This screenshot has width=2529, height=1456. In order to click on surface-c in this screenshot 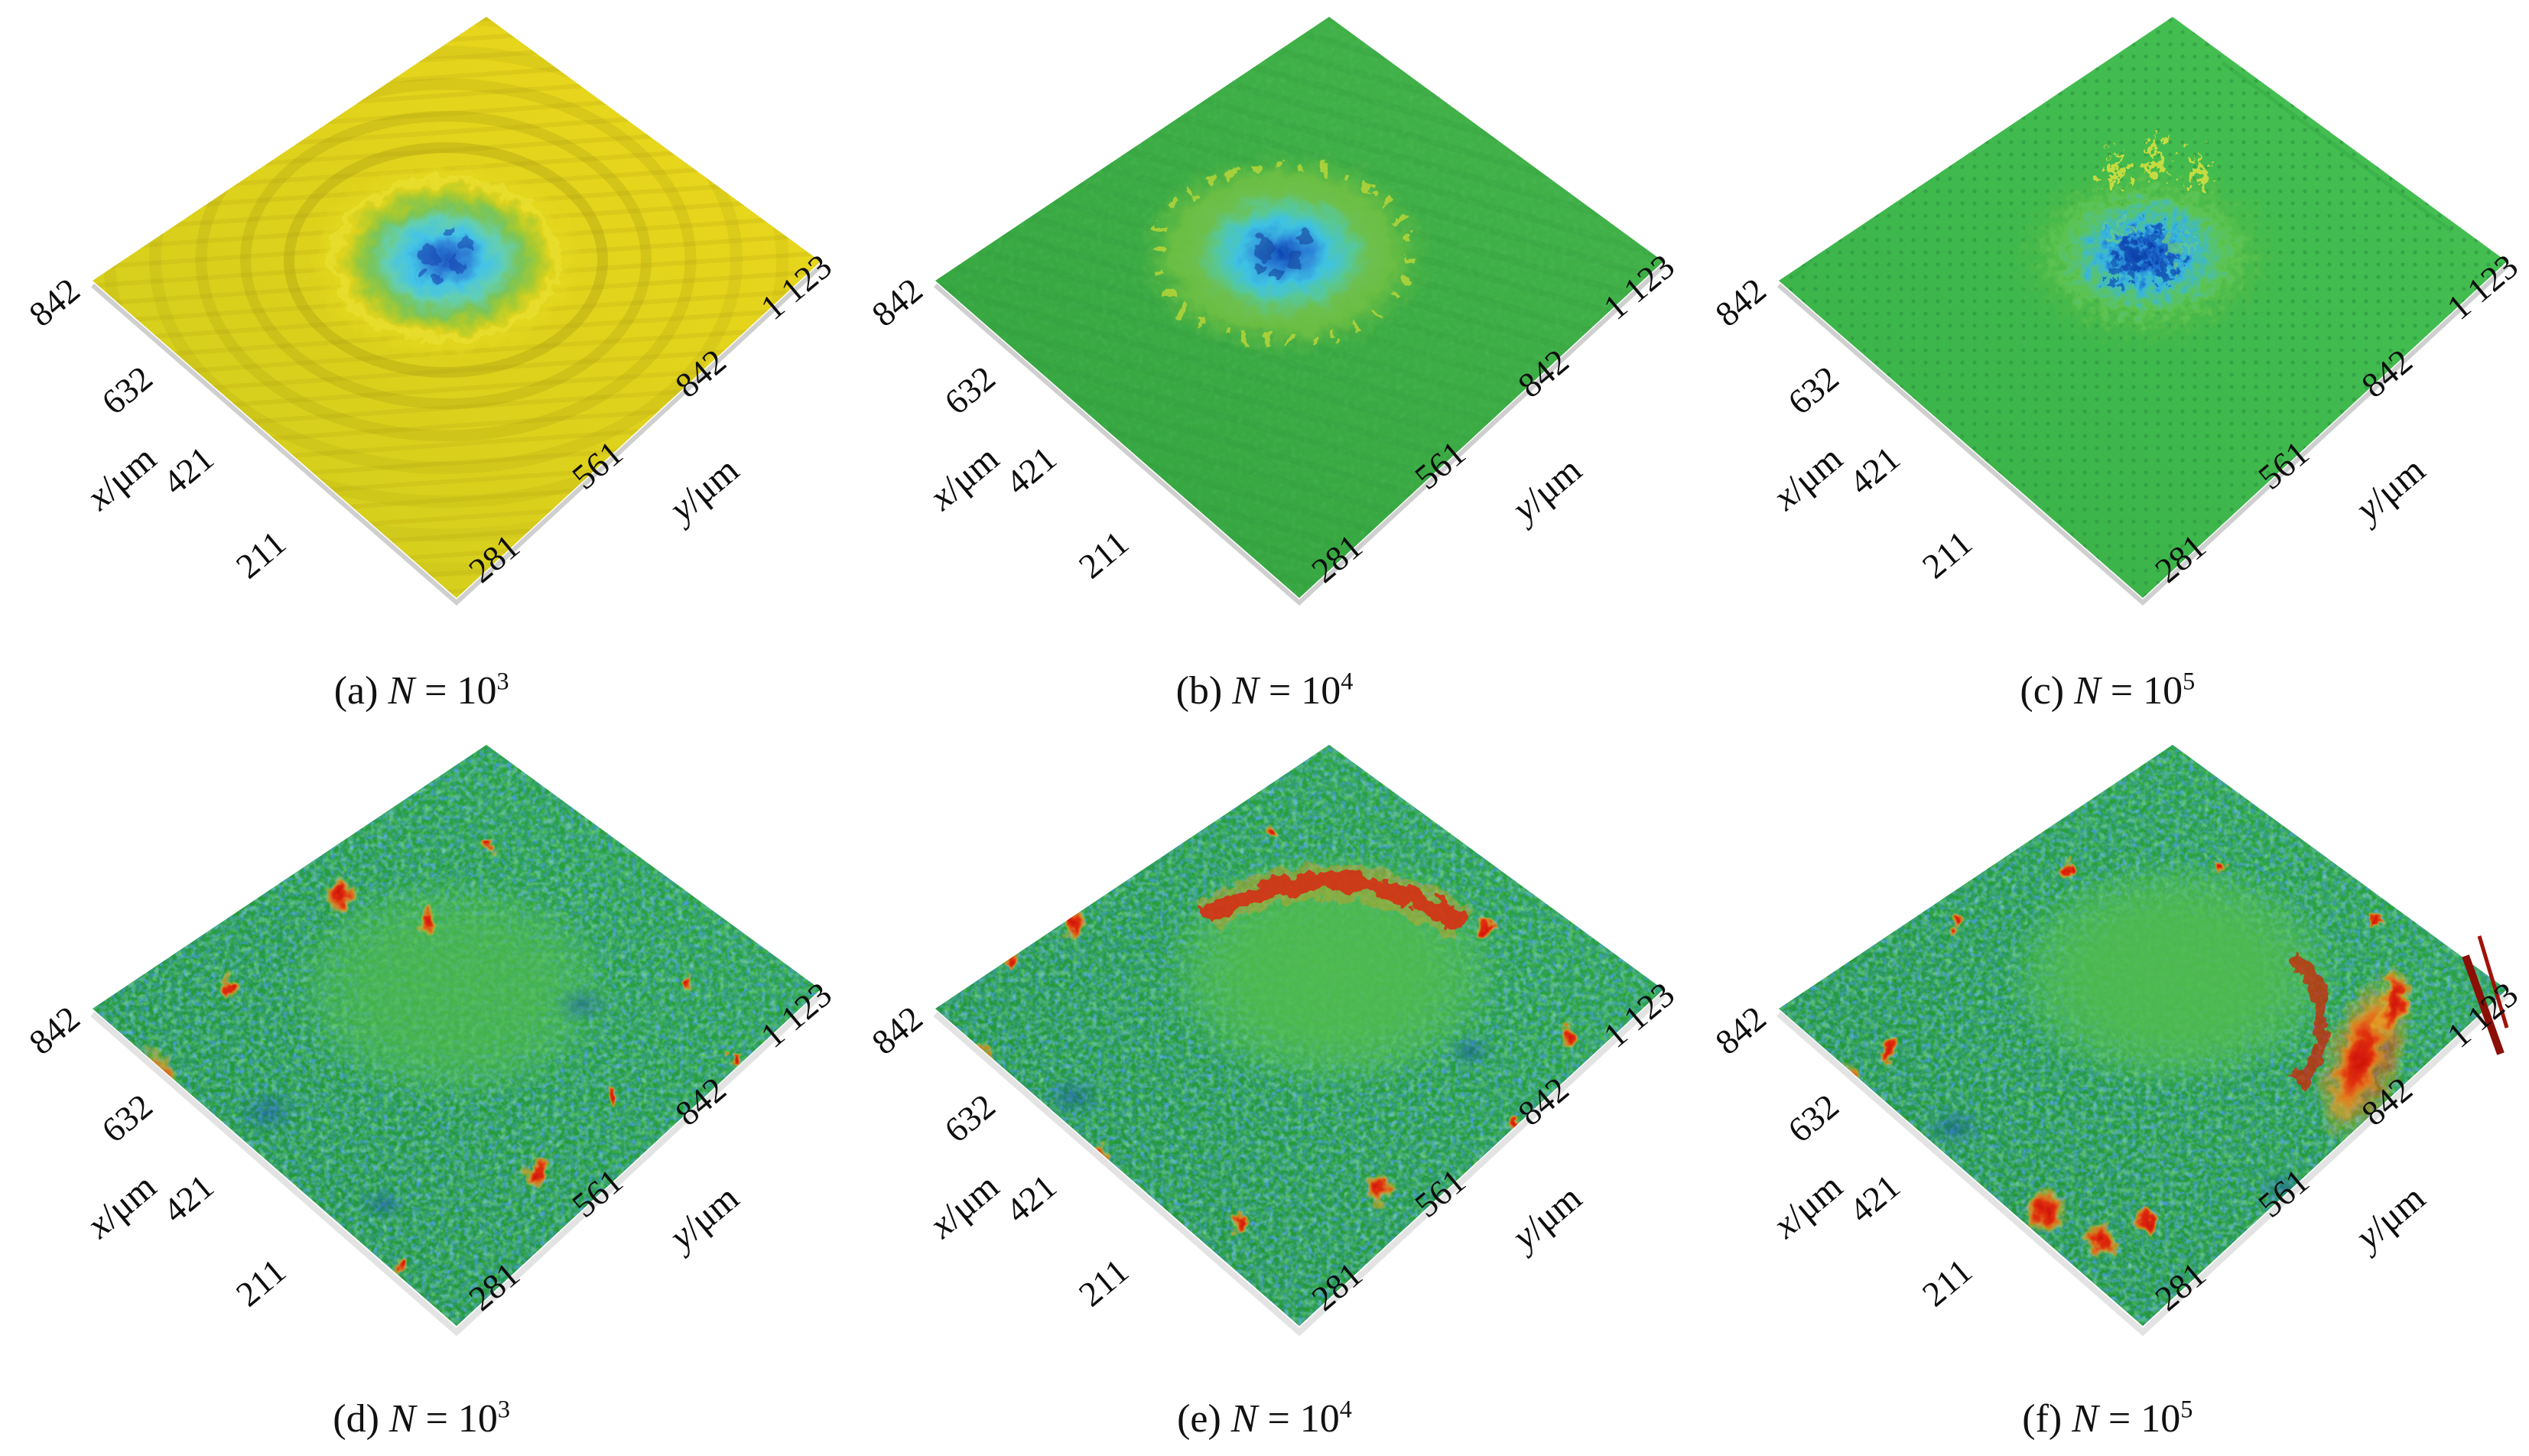, I will do `click(2142, 307)`.